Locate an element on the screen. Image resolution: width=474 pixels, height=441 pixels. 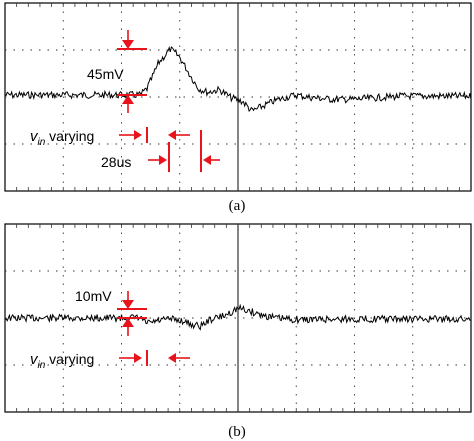
vin-label-a: vin varying is located at coordinates (62, 138).